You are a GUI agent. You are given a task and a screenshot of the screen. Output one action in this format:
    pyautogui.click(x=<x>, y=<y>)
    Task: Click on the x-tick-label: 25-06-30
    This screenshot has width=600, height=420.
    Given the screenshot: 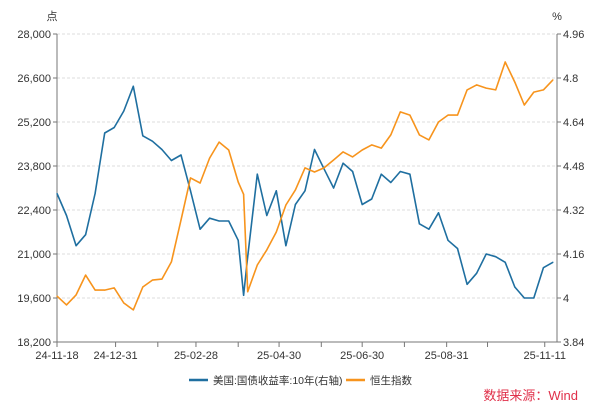 What is the action you would take?
    pyautogui.click(x=362, y=356)
    